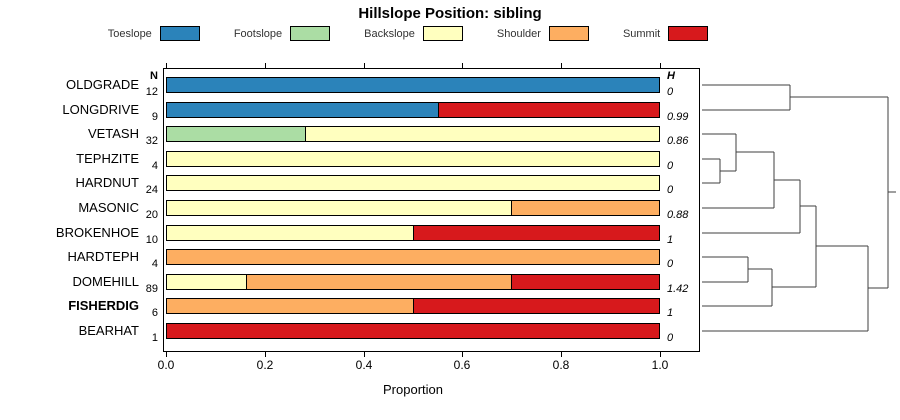  What do you see at coordinates (154, 33) in the screenshot?
I see `legend-item-toeslope: Toeslope` at bounding box center [154, 33].